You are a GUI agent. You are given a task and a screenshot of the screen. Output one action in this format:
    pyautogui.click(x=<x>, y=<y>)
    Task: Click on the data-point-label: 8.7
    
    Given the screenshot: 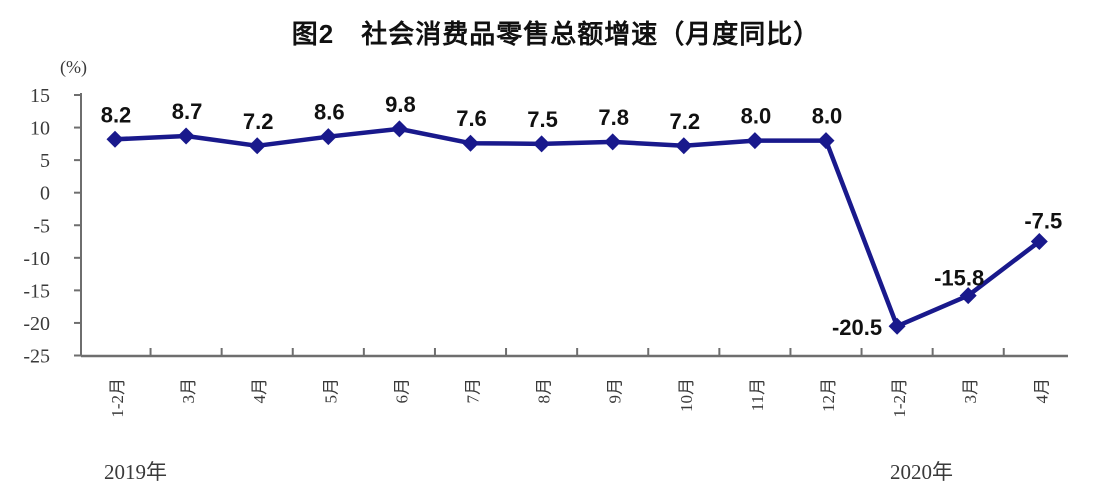 What is the action you would take?
    pyautogui.click(x=187, y=111)
    